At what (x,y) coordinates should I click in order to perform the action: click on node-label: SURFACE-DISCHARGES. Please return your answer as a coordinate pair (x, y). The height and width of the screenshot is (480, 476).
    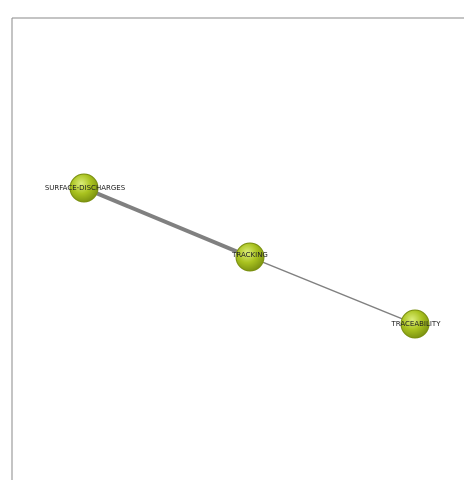
    Looking at the image, I should click on (85, 188).